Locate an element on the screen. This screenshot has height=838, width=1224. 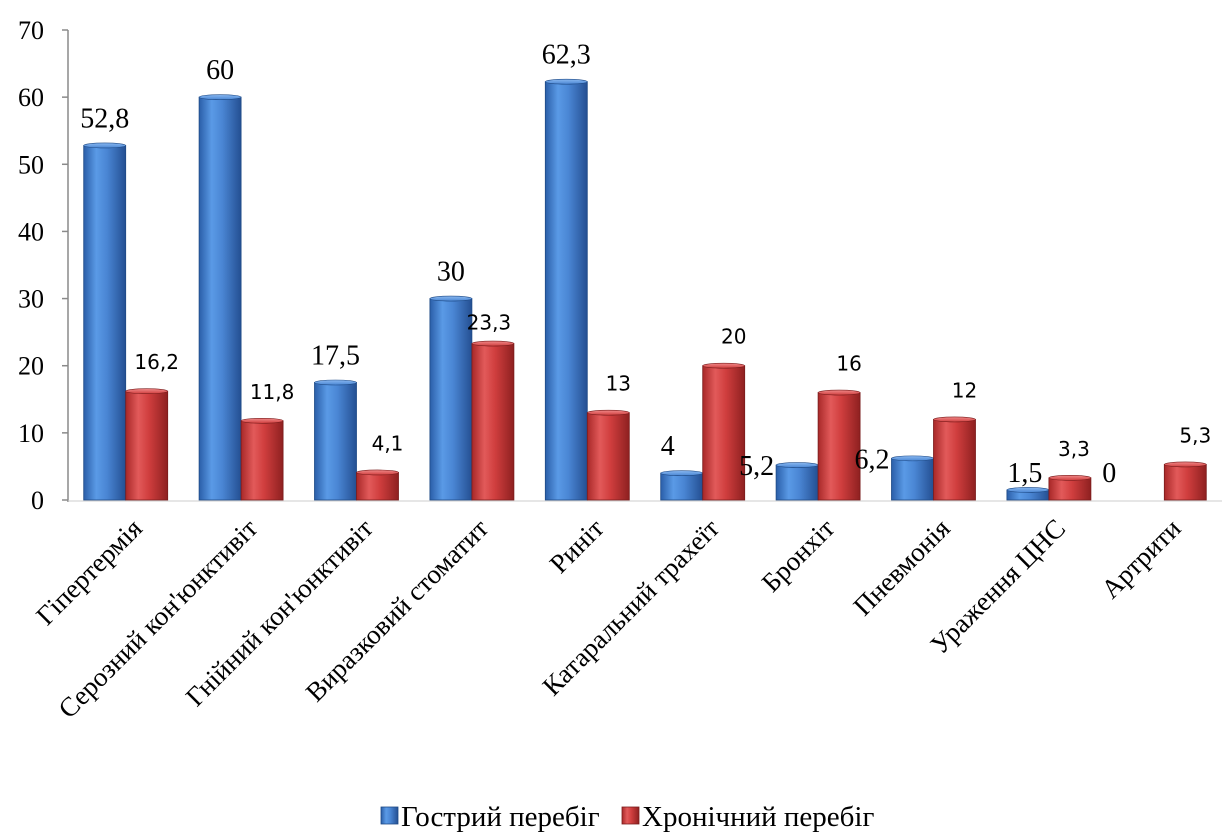
y-tick-label: 70 is located at coordinates (31, 30).